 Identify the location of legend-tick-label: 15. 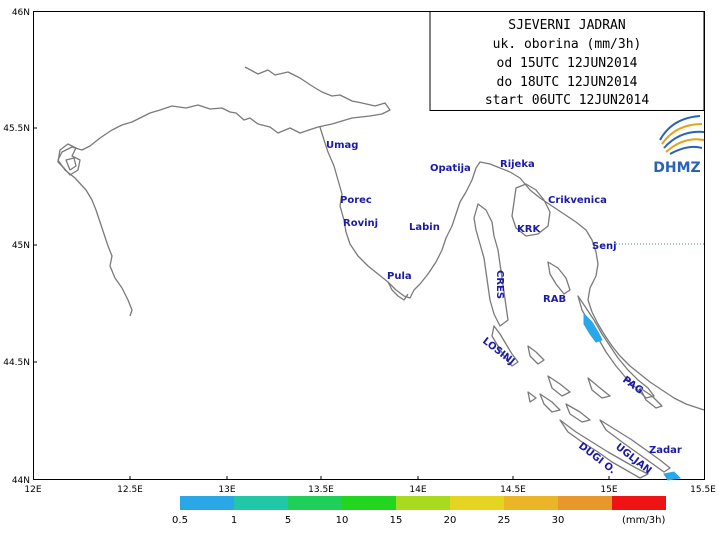
(396, 520).